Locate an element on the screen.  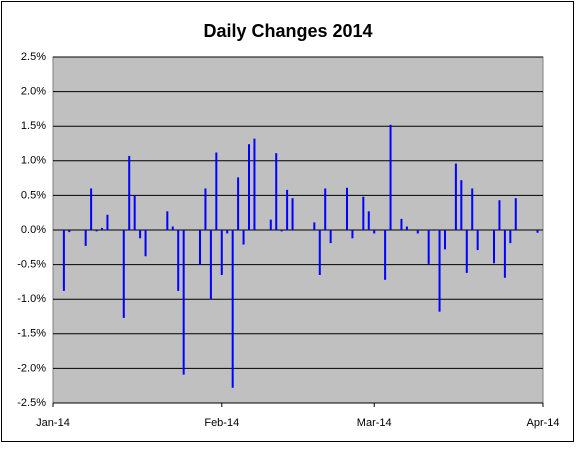
y-tick-label: 1.0% is located at coordinates (33, 161).